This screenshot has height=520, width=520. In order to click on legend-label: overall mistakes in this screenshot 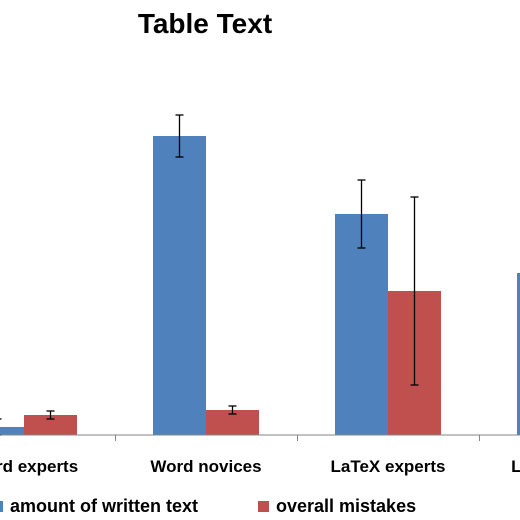, I will do `click(346, 506)`.